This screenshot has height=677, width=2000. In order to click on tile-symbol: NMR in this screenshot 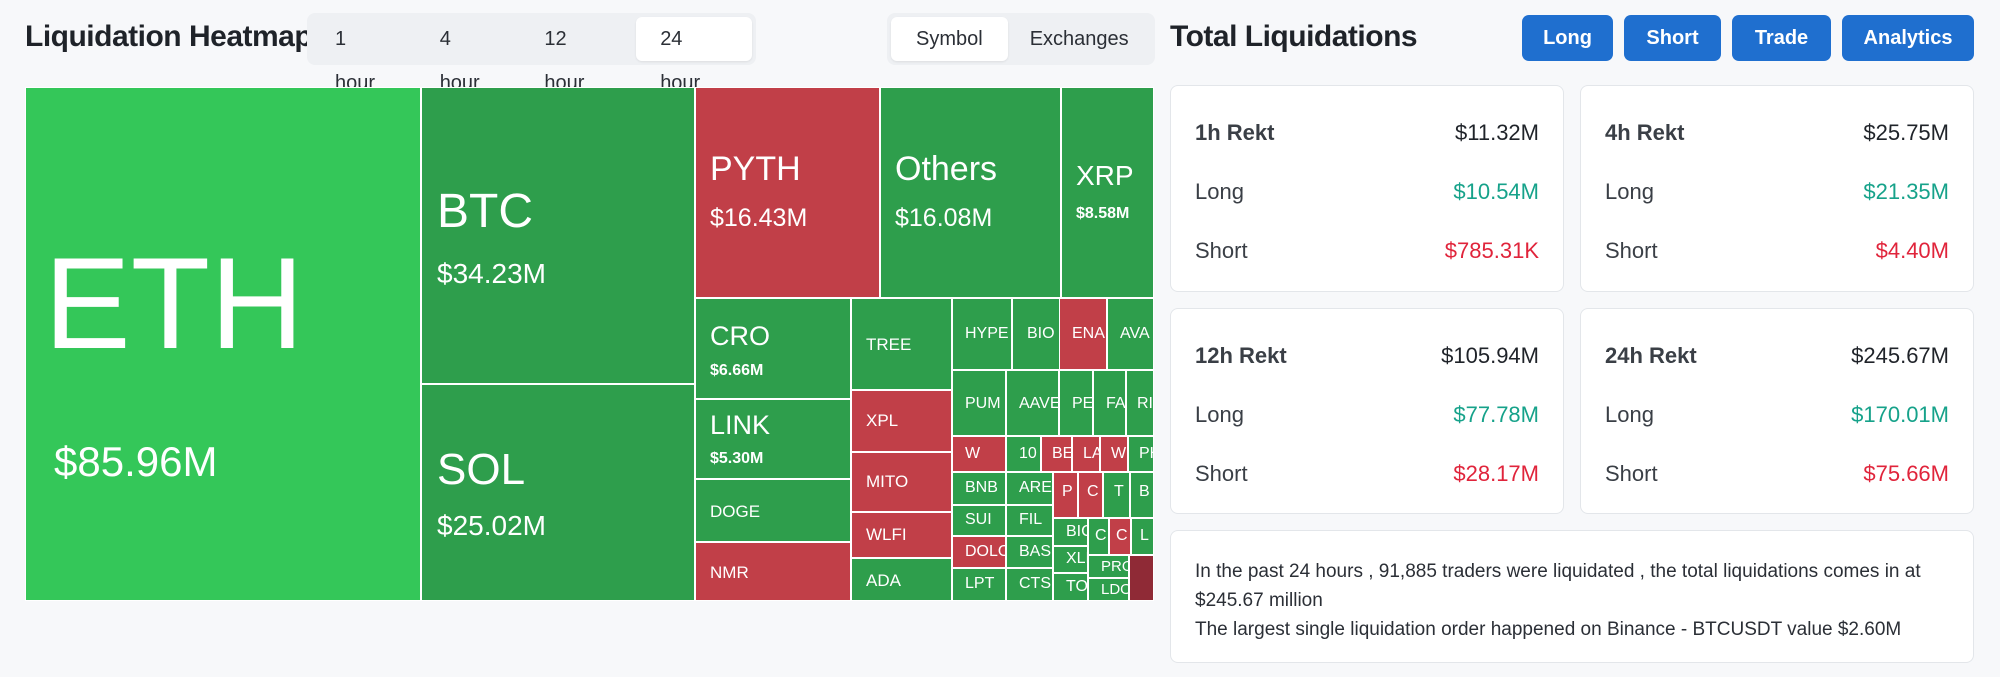, I will do `click(729, 572)`.